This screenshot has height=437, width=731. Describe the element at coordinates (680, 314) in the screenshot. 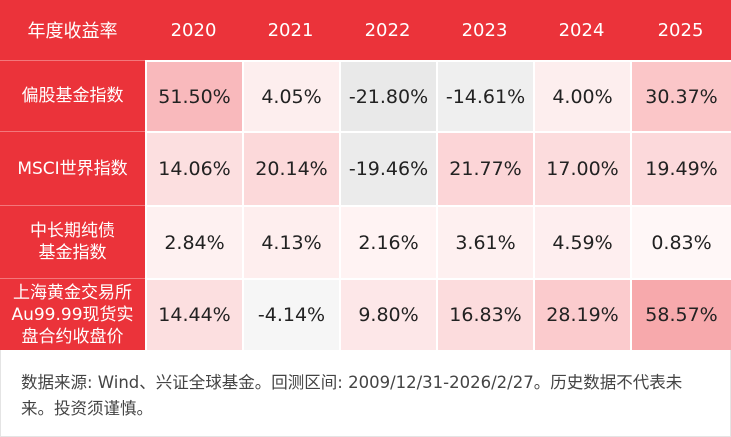

I see `value-cell: 58.57%` at that location.